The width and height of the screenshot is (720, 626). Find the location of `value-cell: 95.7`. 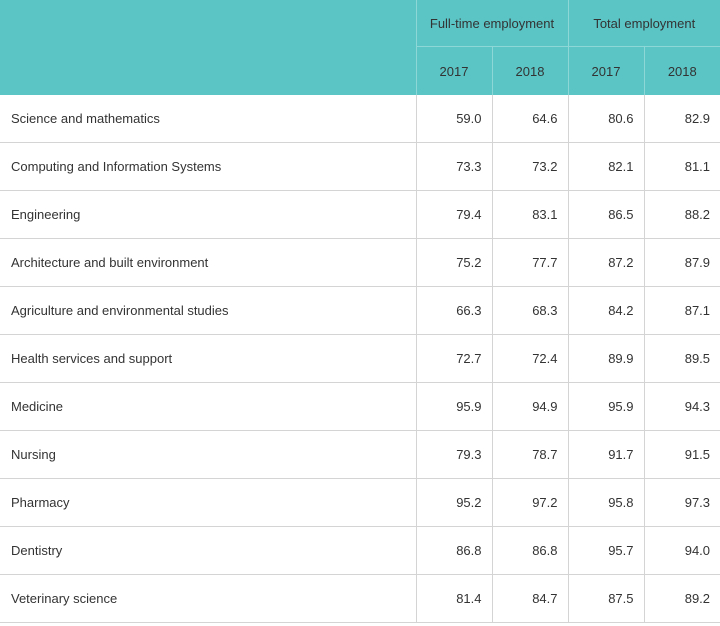

value-cell: 95.7 is located at coordinates (606, 550).